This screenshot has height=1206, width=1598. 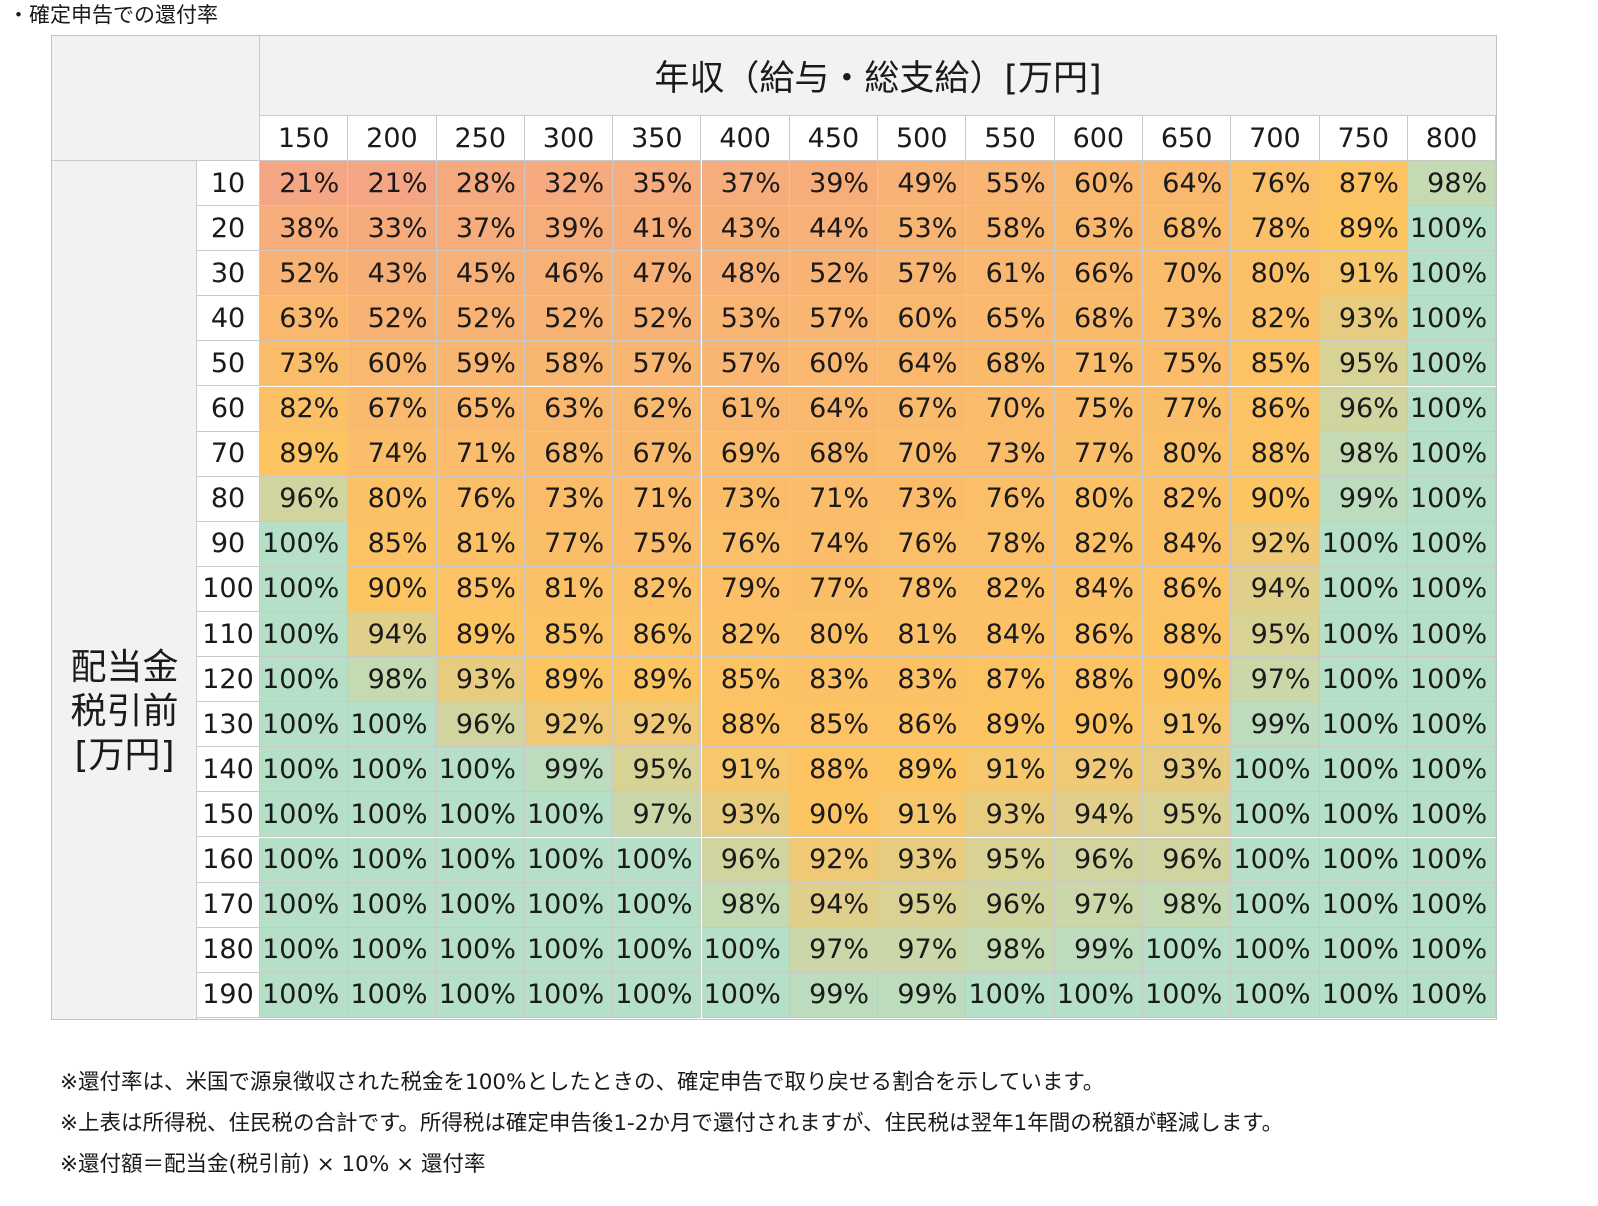 I want to click on heatmap-cell: 74%, so click(x=392, y=454).